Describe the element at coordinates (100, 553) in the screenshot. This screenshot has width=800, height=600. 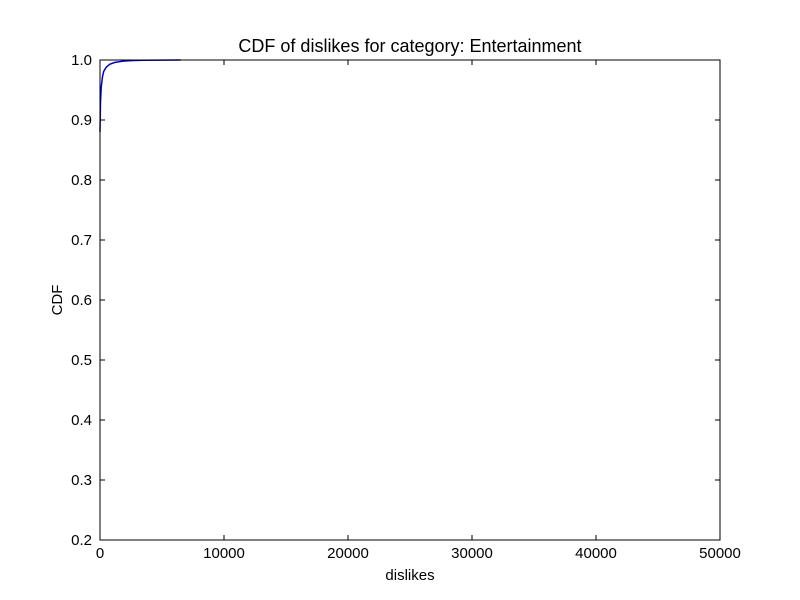
I see `x-tick-label: 0` at that location.